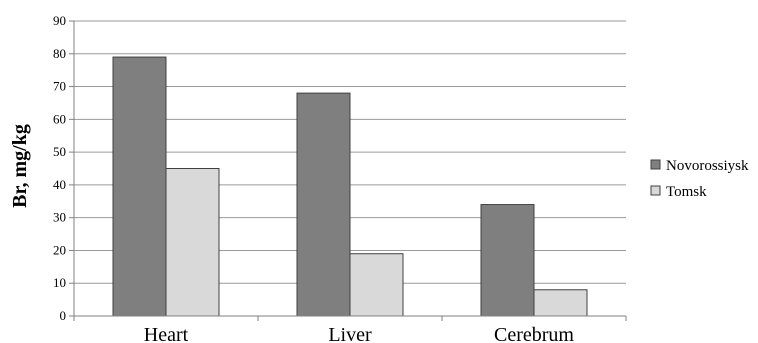 The height and width of the screenshot is (343, 758). I want to click on y-tick-label: 70, so click(59, 86).